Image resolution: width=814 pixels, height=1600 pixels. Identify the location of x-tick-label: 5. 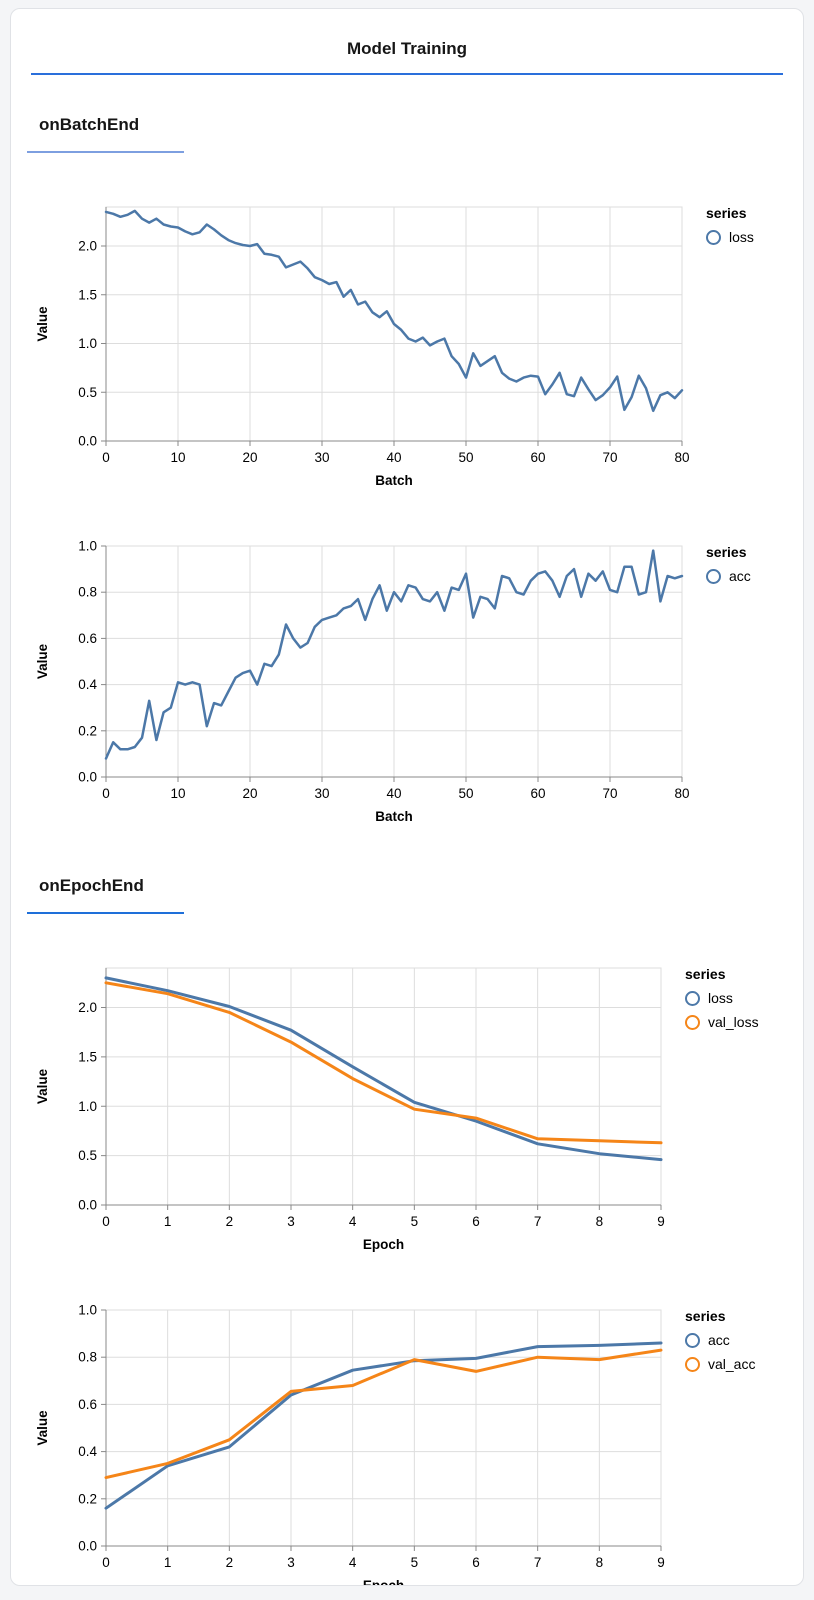
(415, 1562).